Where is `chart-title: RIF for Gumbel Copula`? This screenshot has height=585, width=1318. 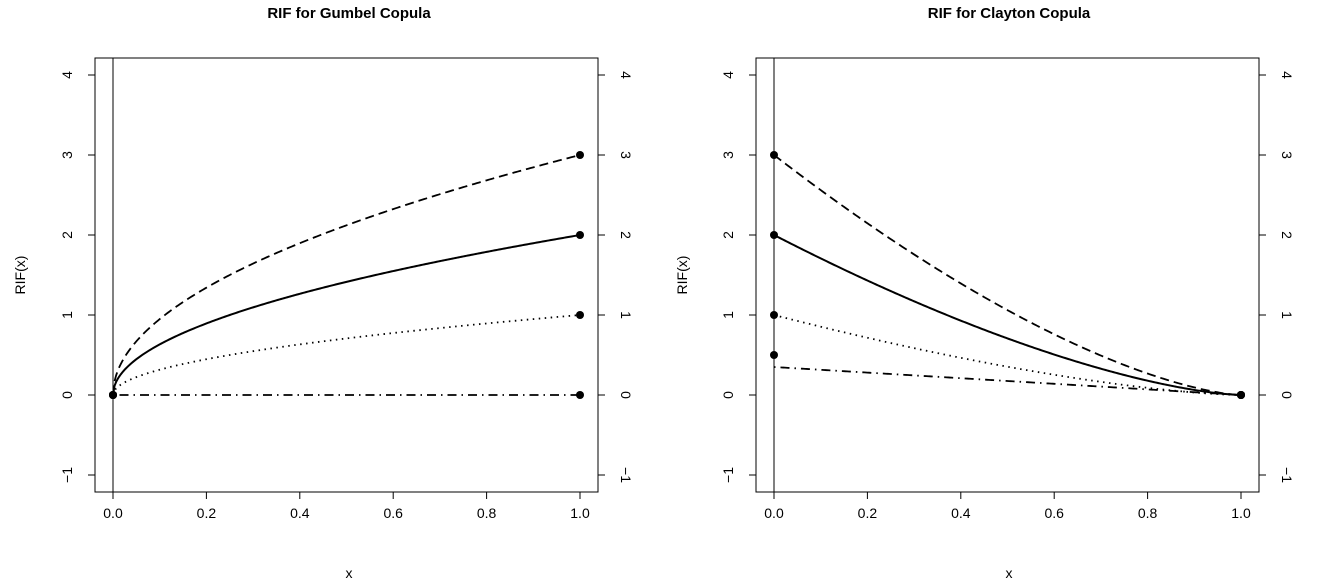
chart-title: RIF for Gumbel Copula is located at coordinates (349, 13).